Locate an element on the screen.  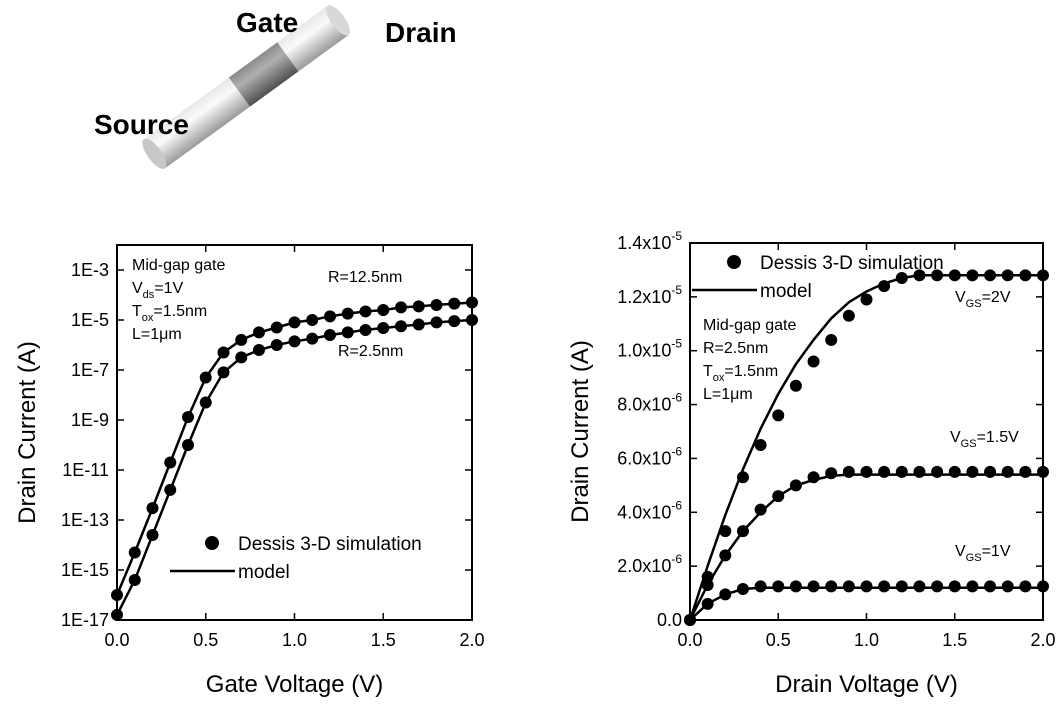
annotation: VGS=1V is located at coordinates (983, 553).